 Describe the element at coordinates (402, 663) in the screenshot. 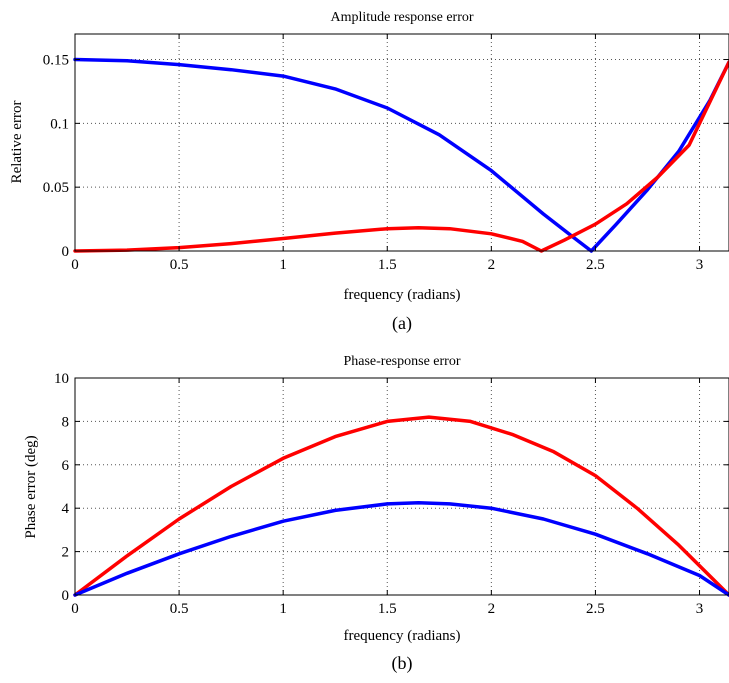

I see `panel-caption: (b)` at that location.